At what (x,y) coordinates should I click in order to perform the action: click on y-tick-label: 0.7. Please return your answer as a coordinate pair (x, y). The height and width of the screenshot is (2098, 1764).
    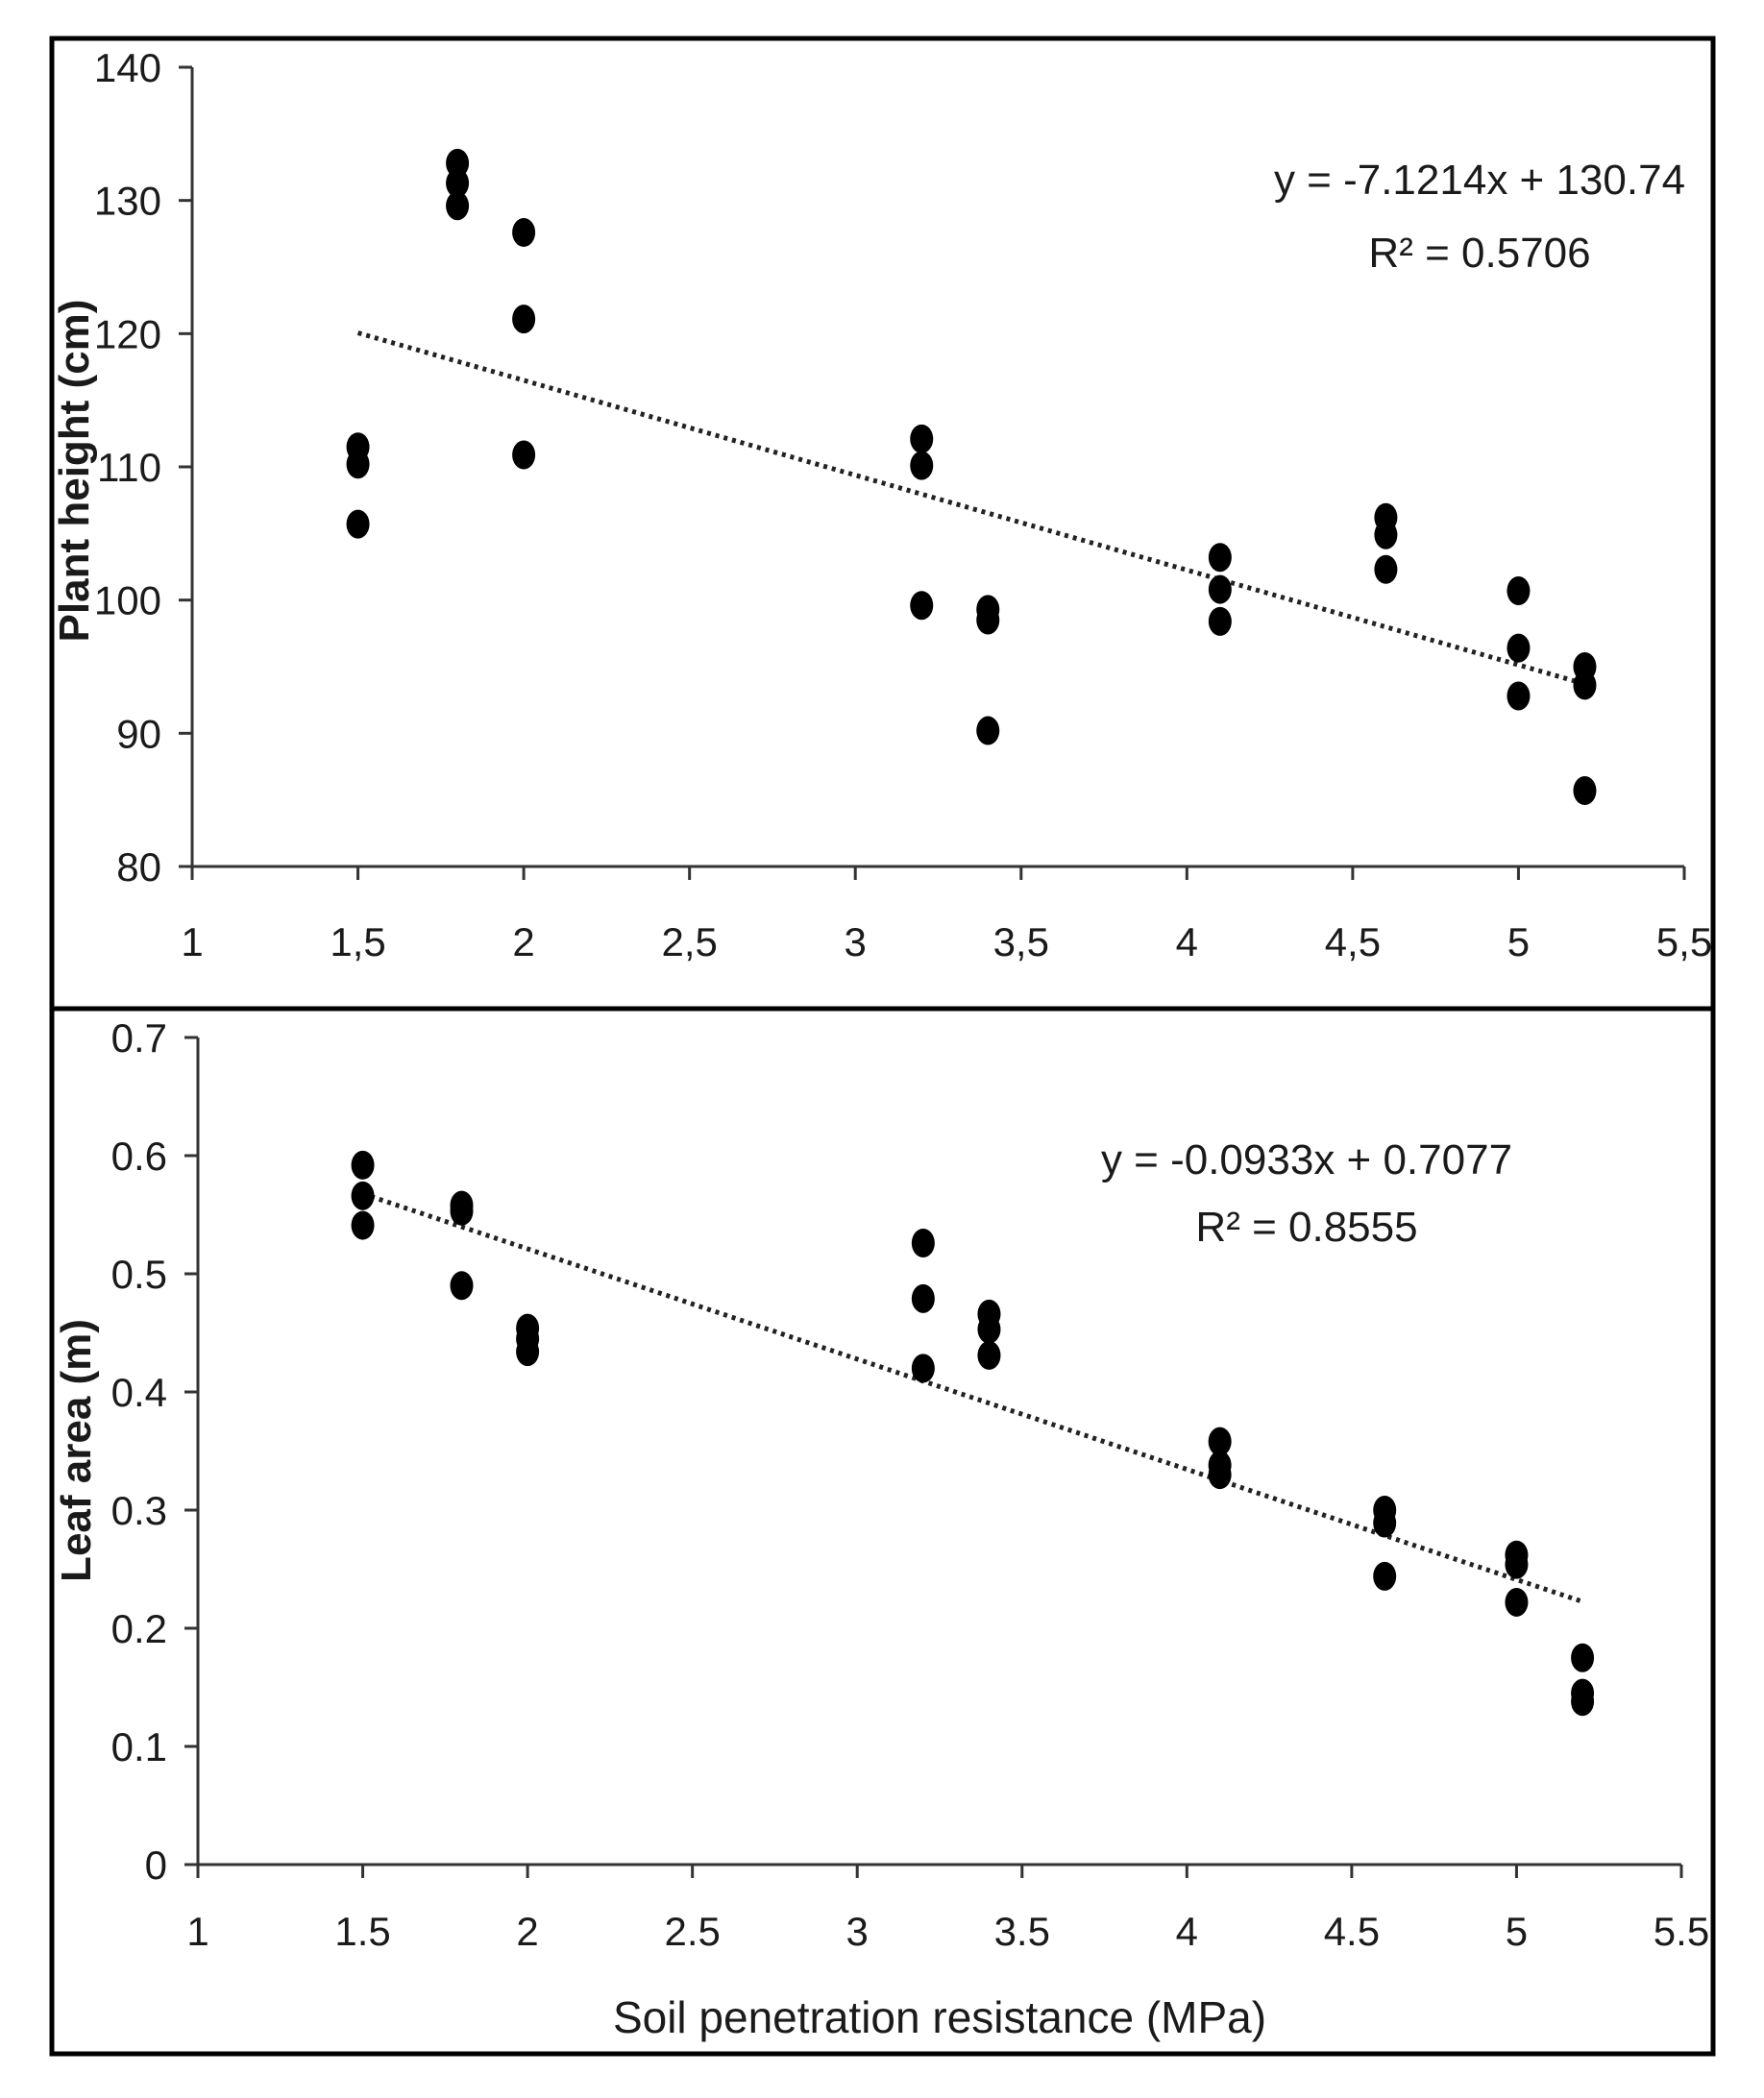
    Looking at the image, I should click on (139, 1038).